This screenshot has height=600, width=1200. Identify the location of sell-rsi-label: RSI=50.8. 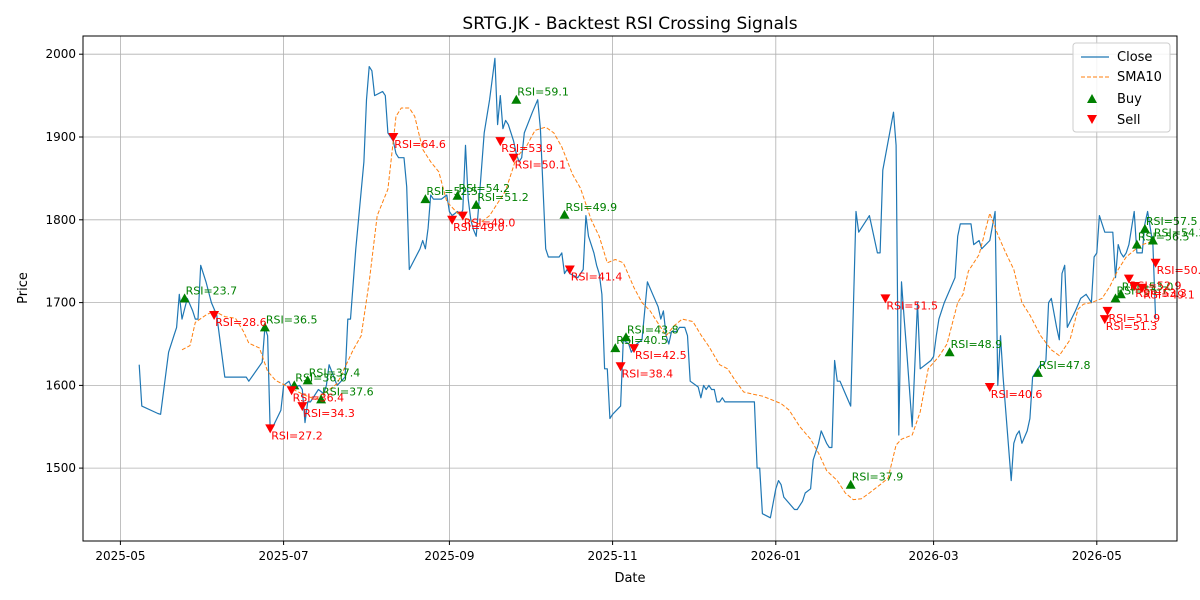
(1178, 270).